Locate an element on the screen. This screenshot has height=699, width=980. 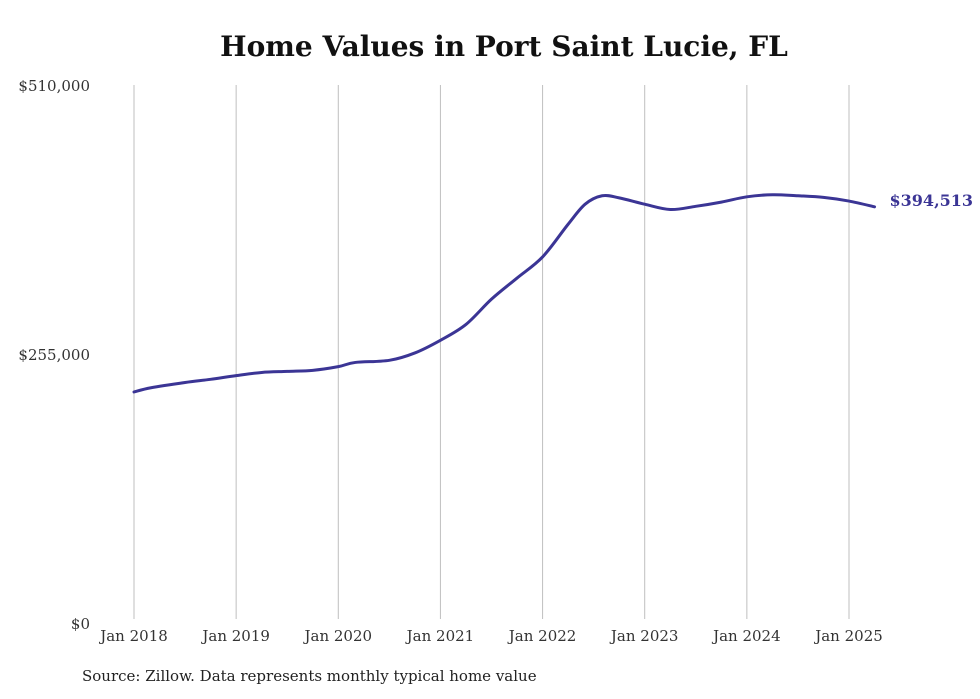
x-tick-label: Jan 2024 is located at coordinates (746, 636).